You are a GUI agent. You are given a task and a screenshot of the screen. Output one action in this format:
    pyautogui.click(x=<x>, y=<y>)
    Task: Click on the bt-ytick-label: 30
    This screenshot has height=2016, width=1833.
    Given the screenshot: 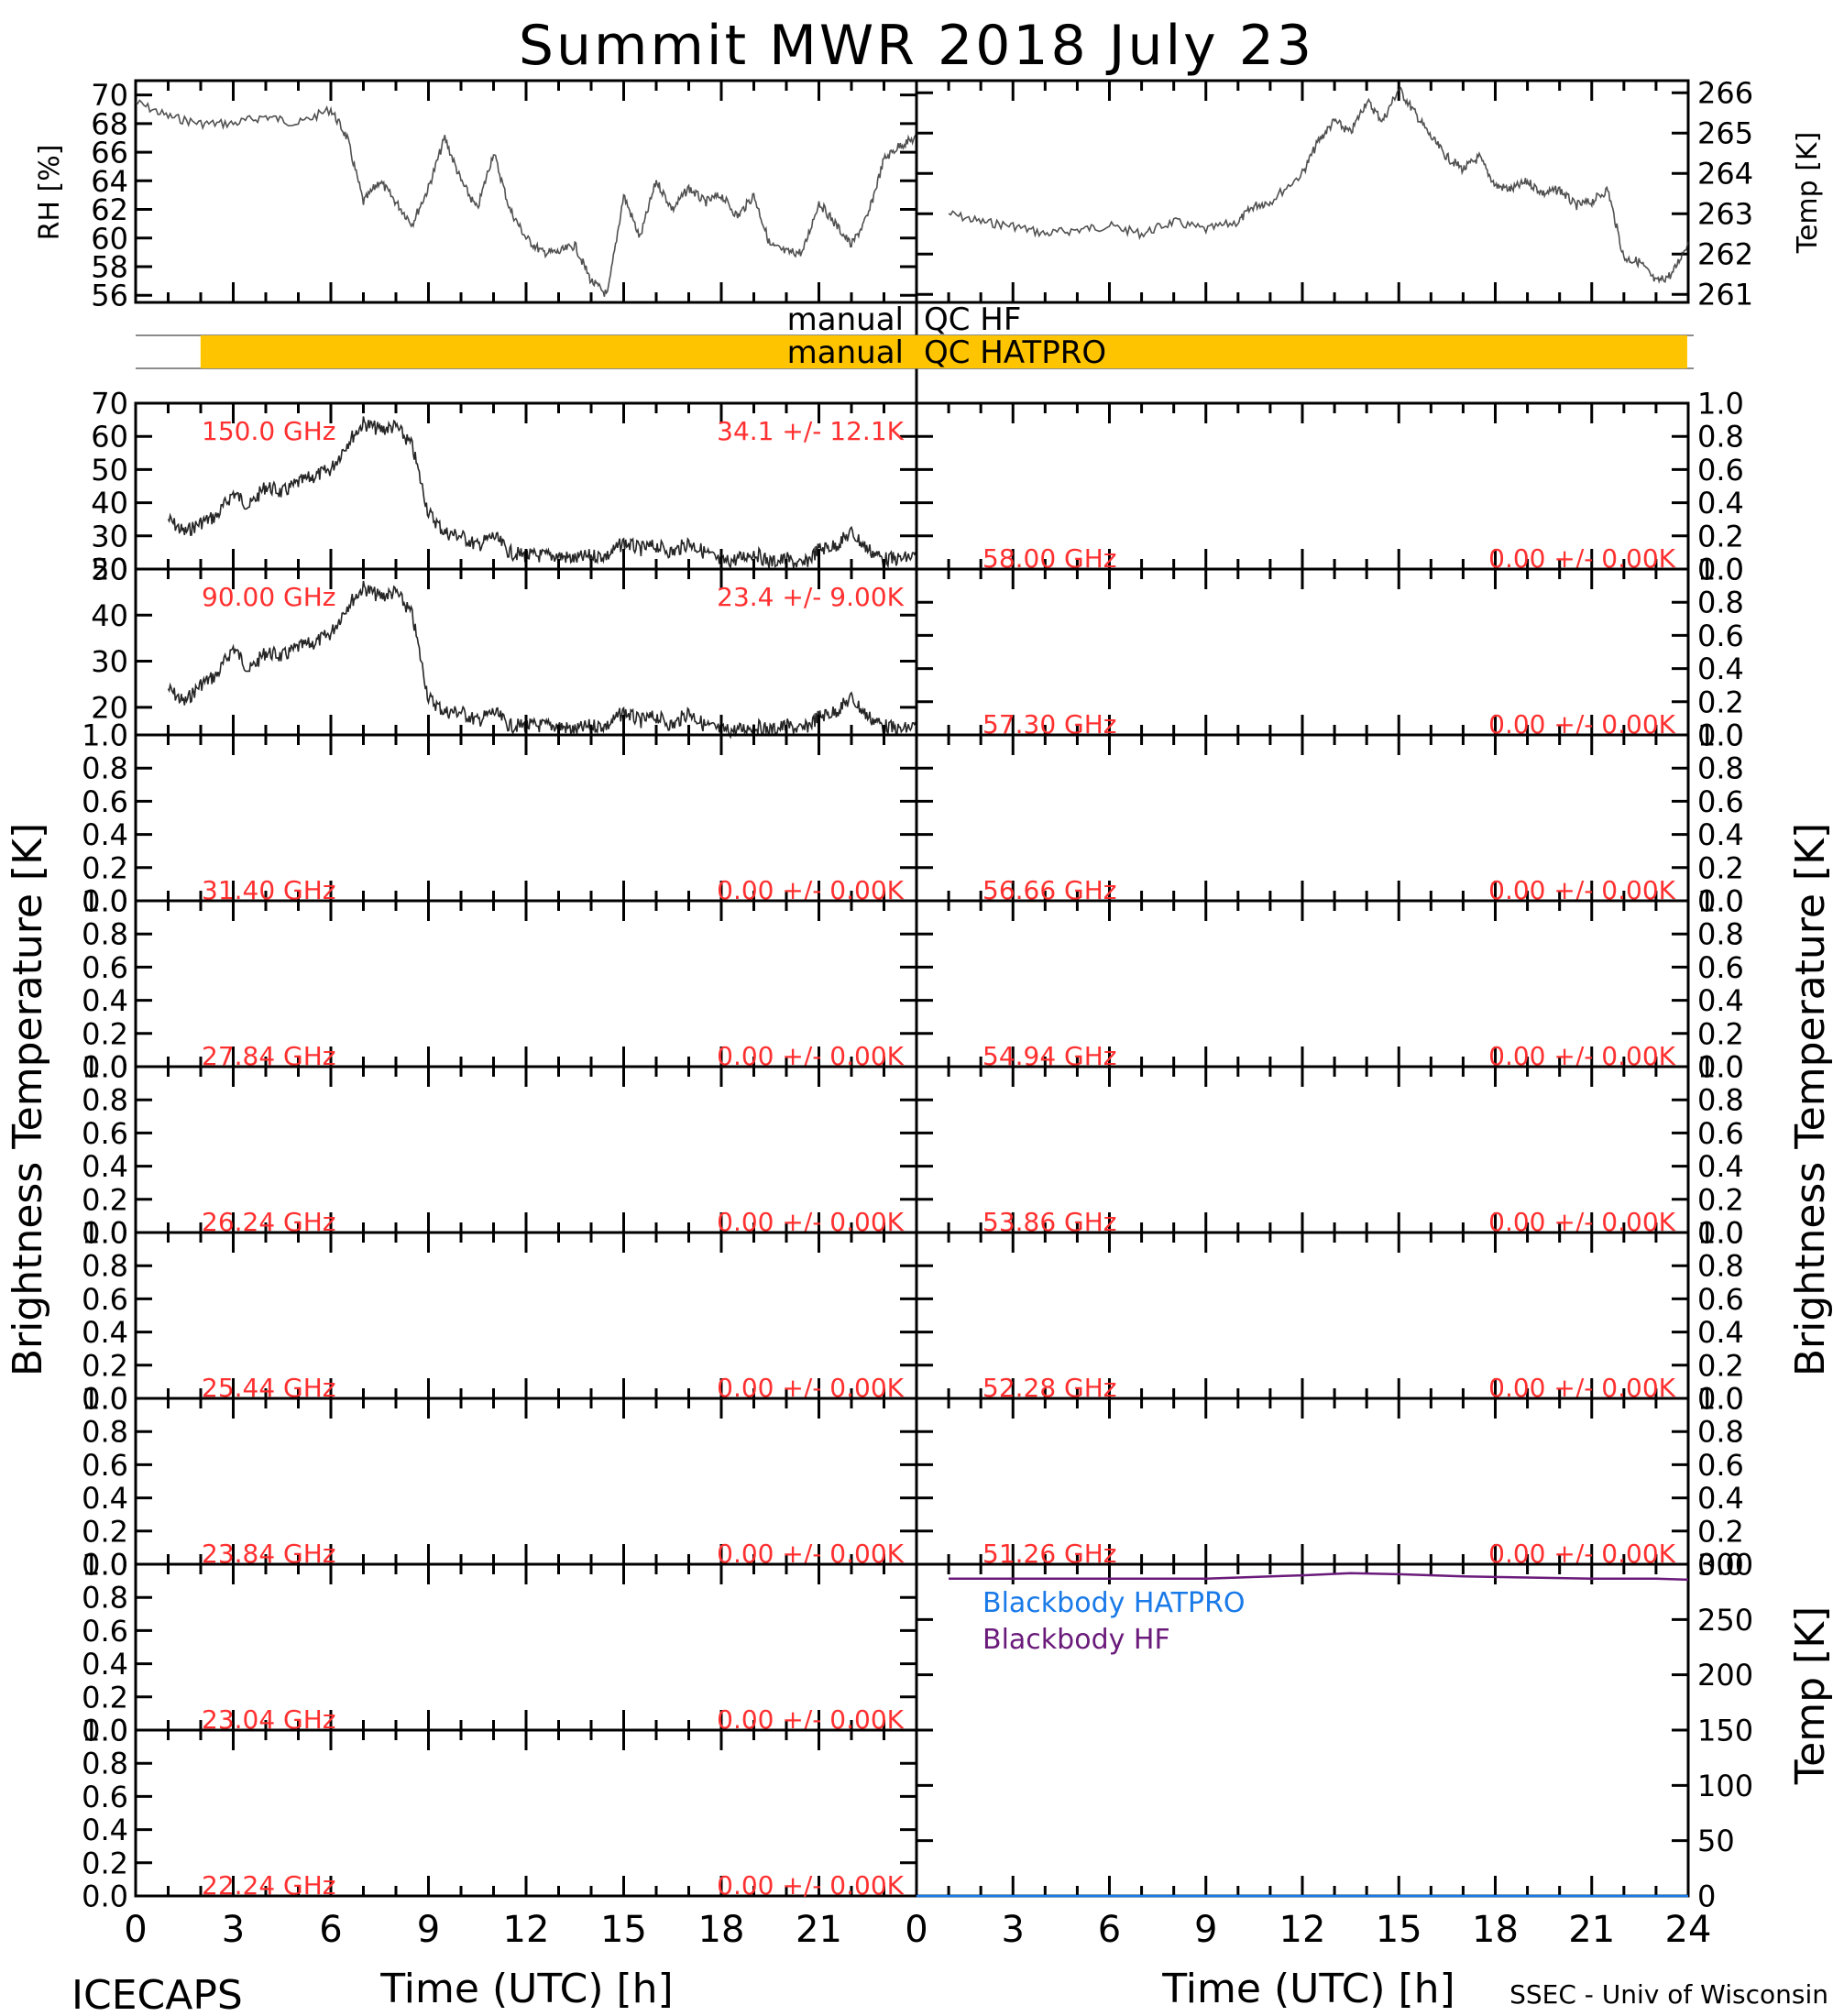 What is the action you would take?
    pyautogui.click(x=109, y=661)
    